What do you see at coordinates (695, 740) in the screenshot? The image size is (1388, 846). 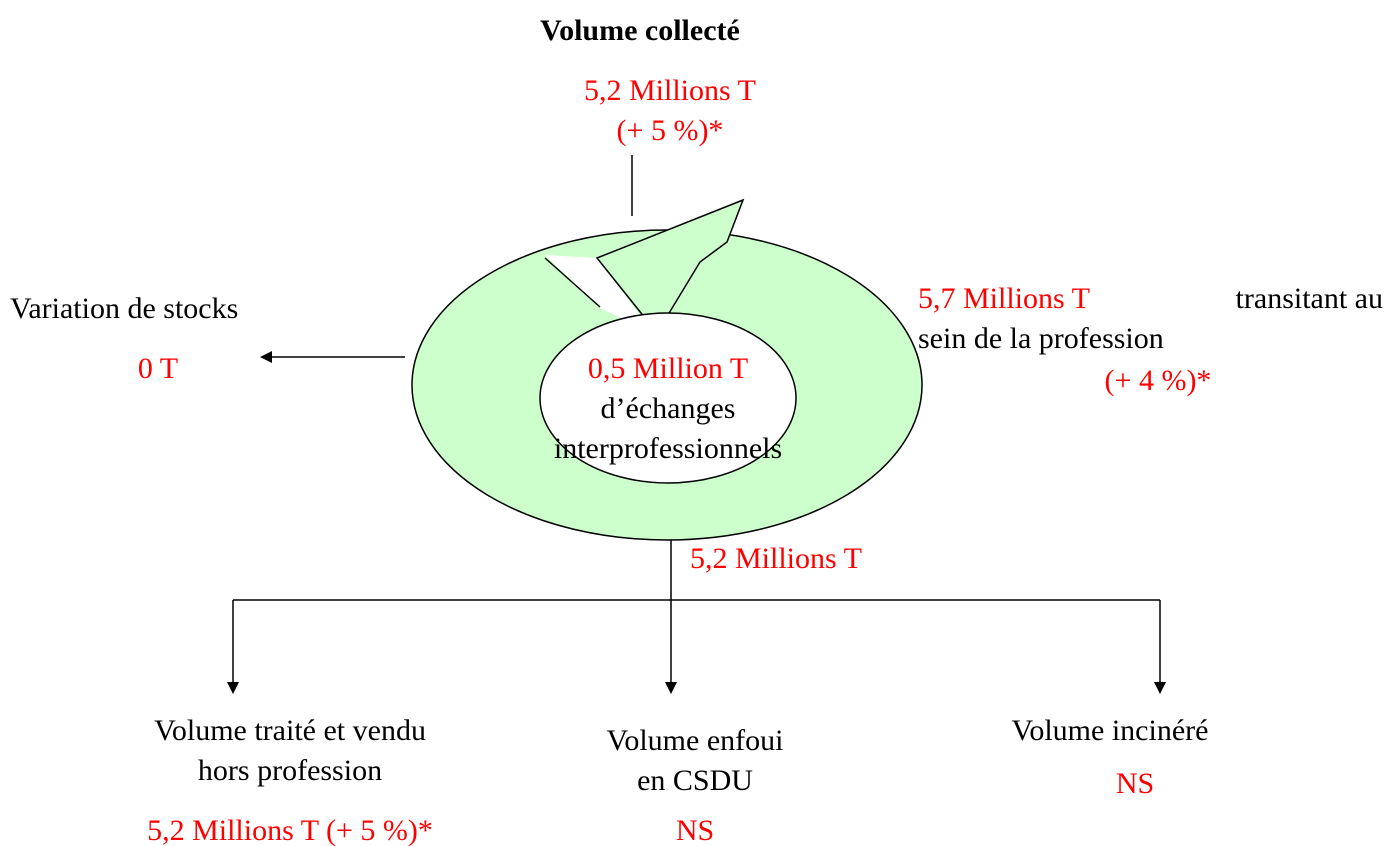 I see `destination-label: Volume enfoui` at bounding box center [695, 740].